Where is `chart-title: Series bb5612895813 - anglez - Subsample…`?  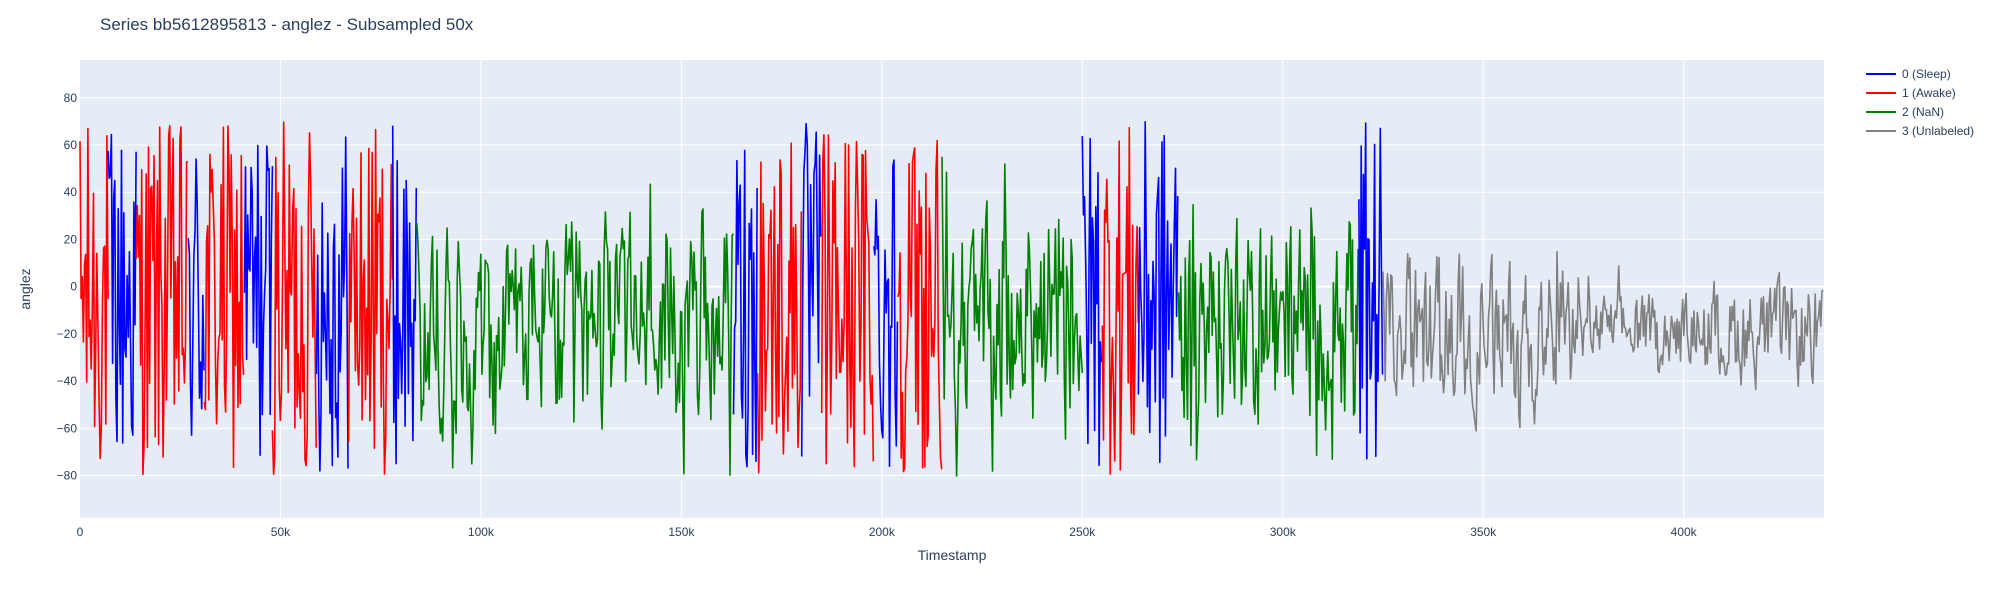 chart-title: Series bb5612895813 - anglez - Subsample… is located at coordinates (287, 24).